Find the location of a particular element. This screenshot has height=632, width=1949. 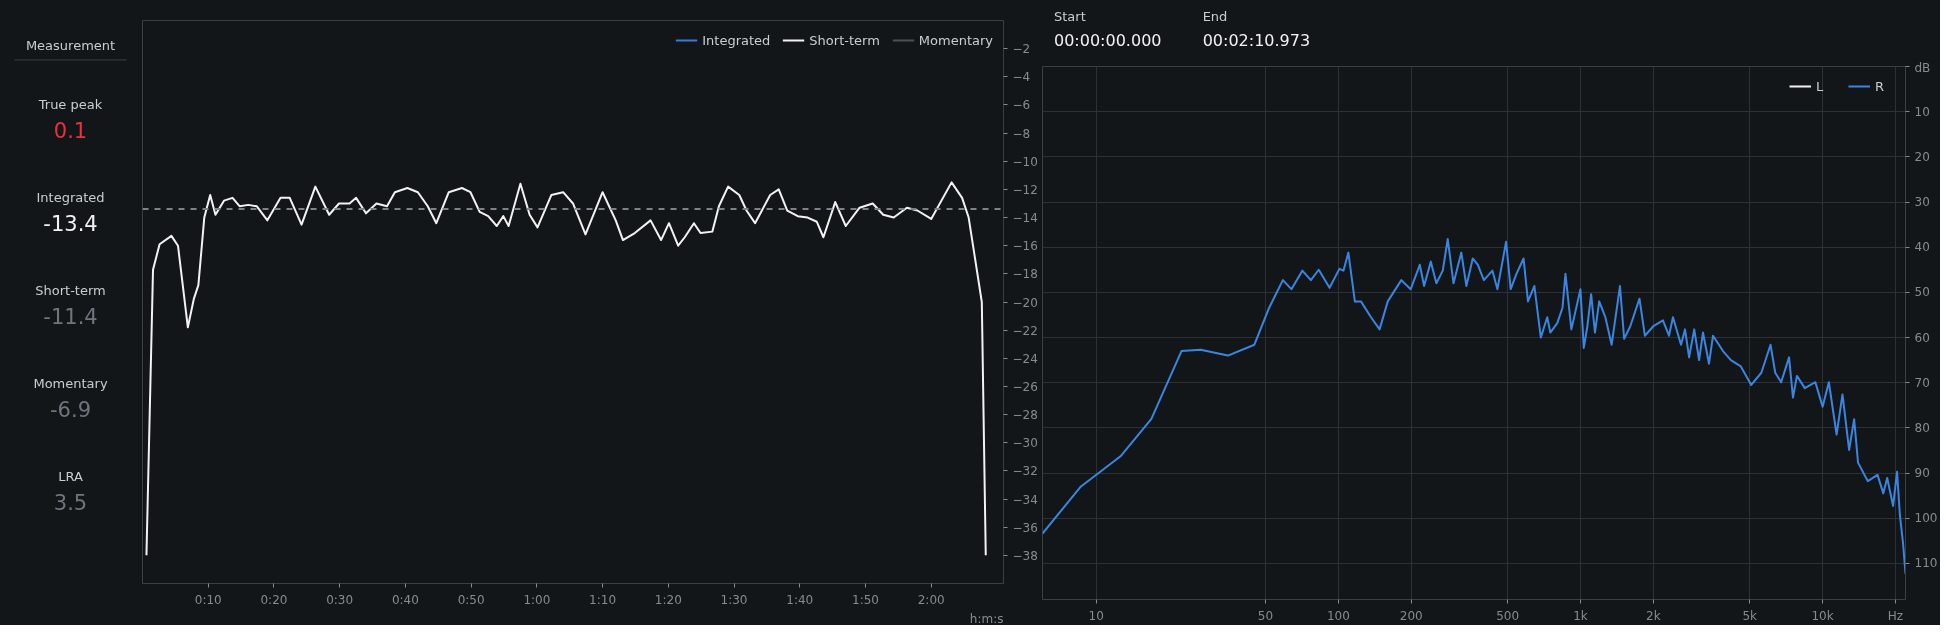

y-tick-label: 20 is located at coordinates (1922, 156).